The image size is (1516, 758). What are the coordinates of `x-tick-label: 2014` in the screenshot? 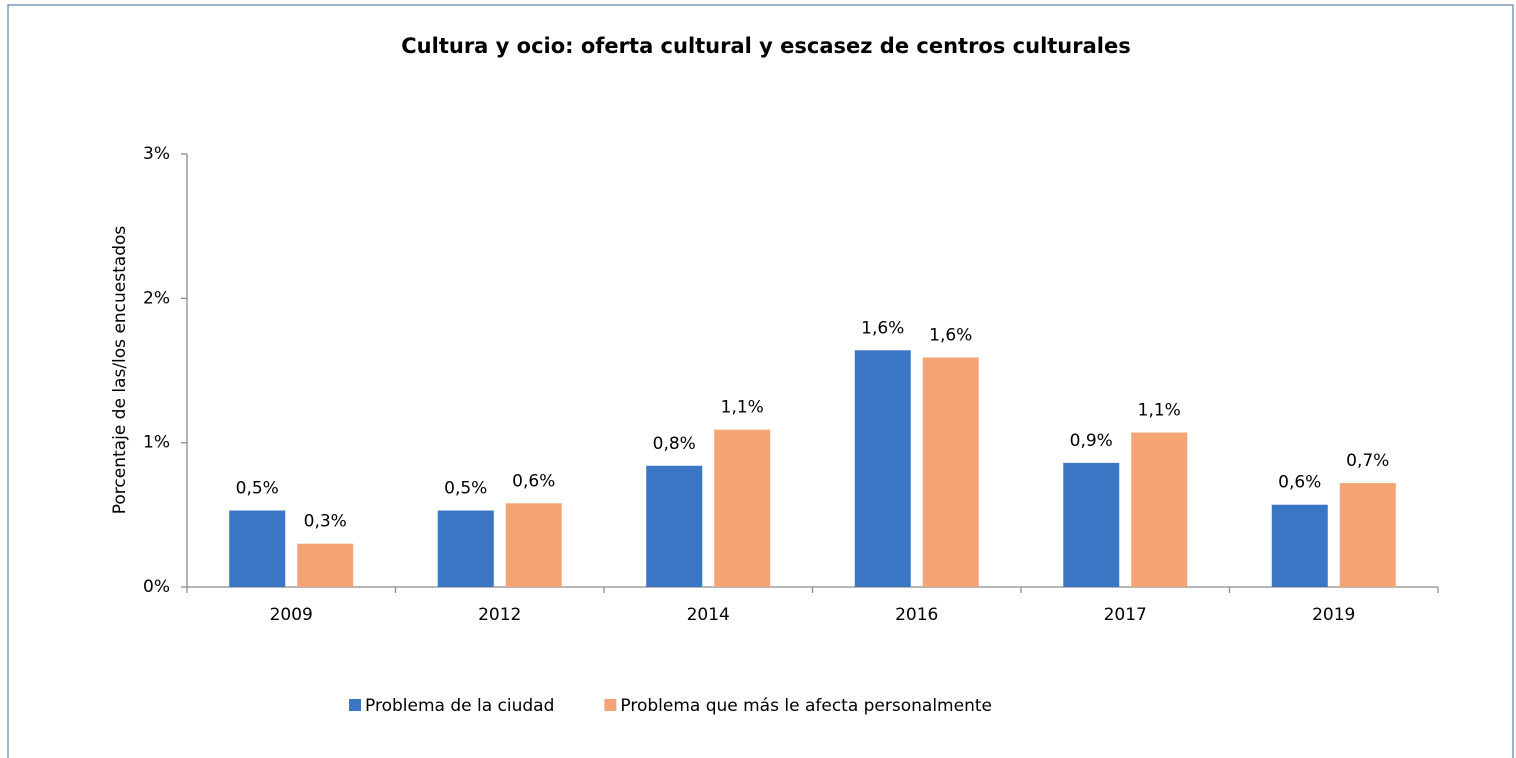 It's located at (708, 615).